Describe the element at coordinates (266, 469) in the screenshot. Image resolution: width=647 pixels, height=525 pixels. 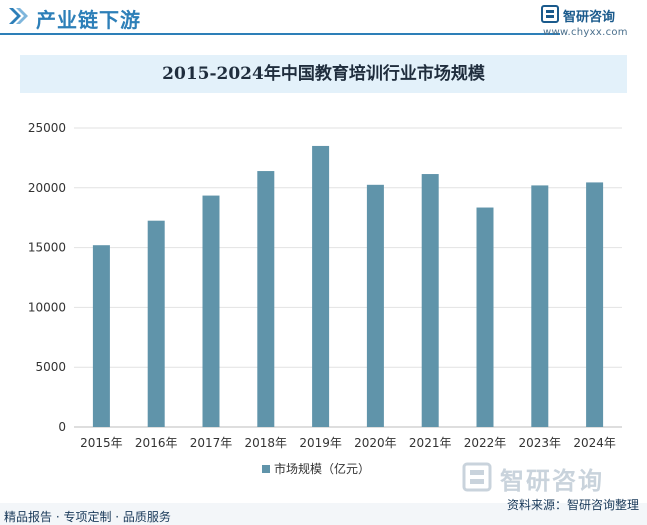
I see `legend-swatch` at that location.